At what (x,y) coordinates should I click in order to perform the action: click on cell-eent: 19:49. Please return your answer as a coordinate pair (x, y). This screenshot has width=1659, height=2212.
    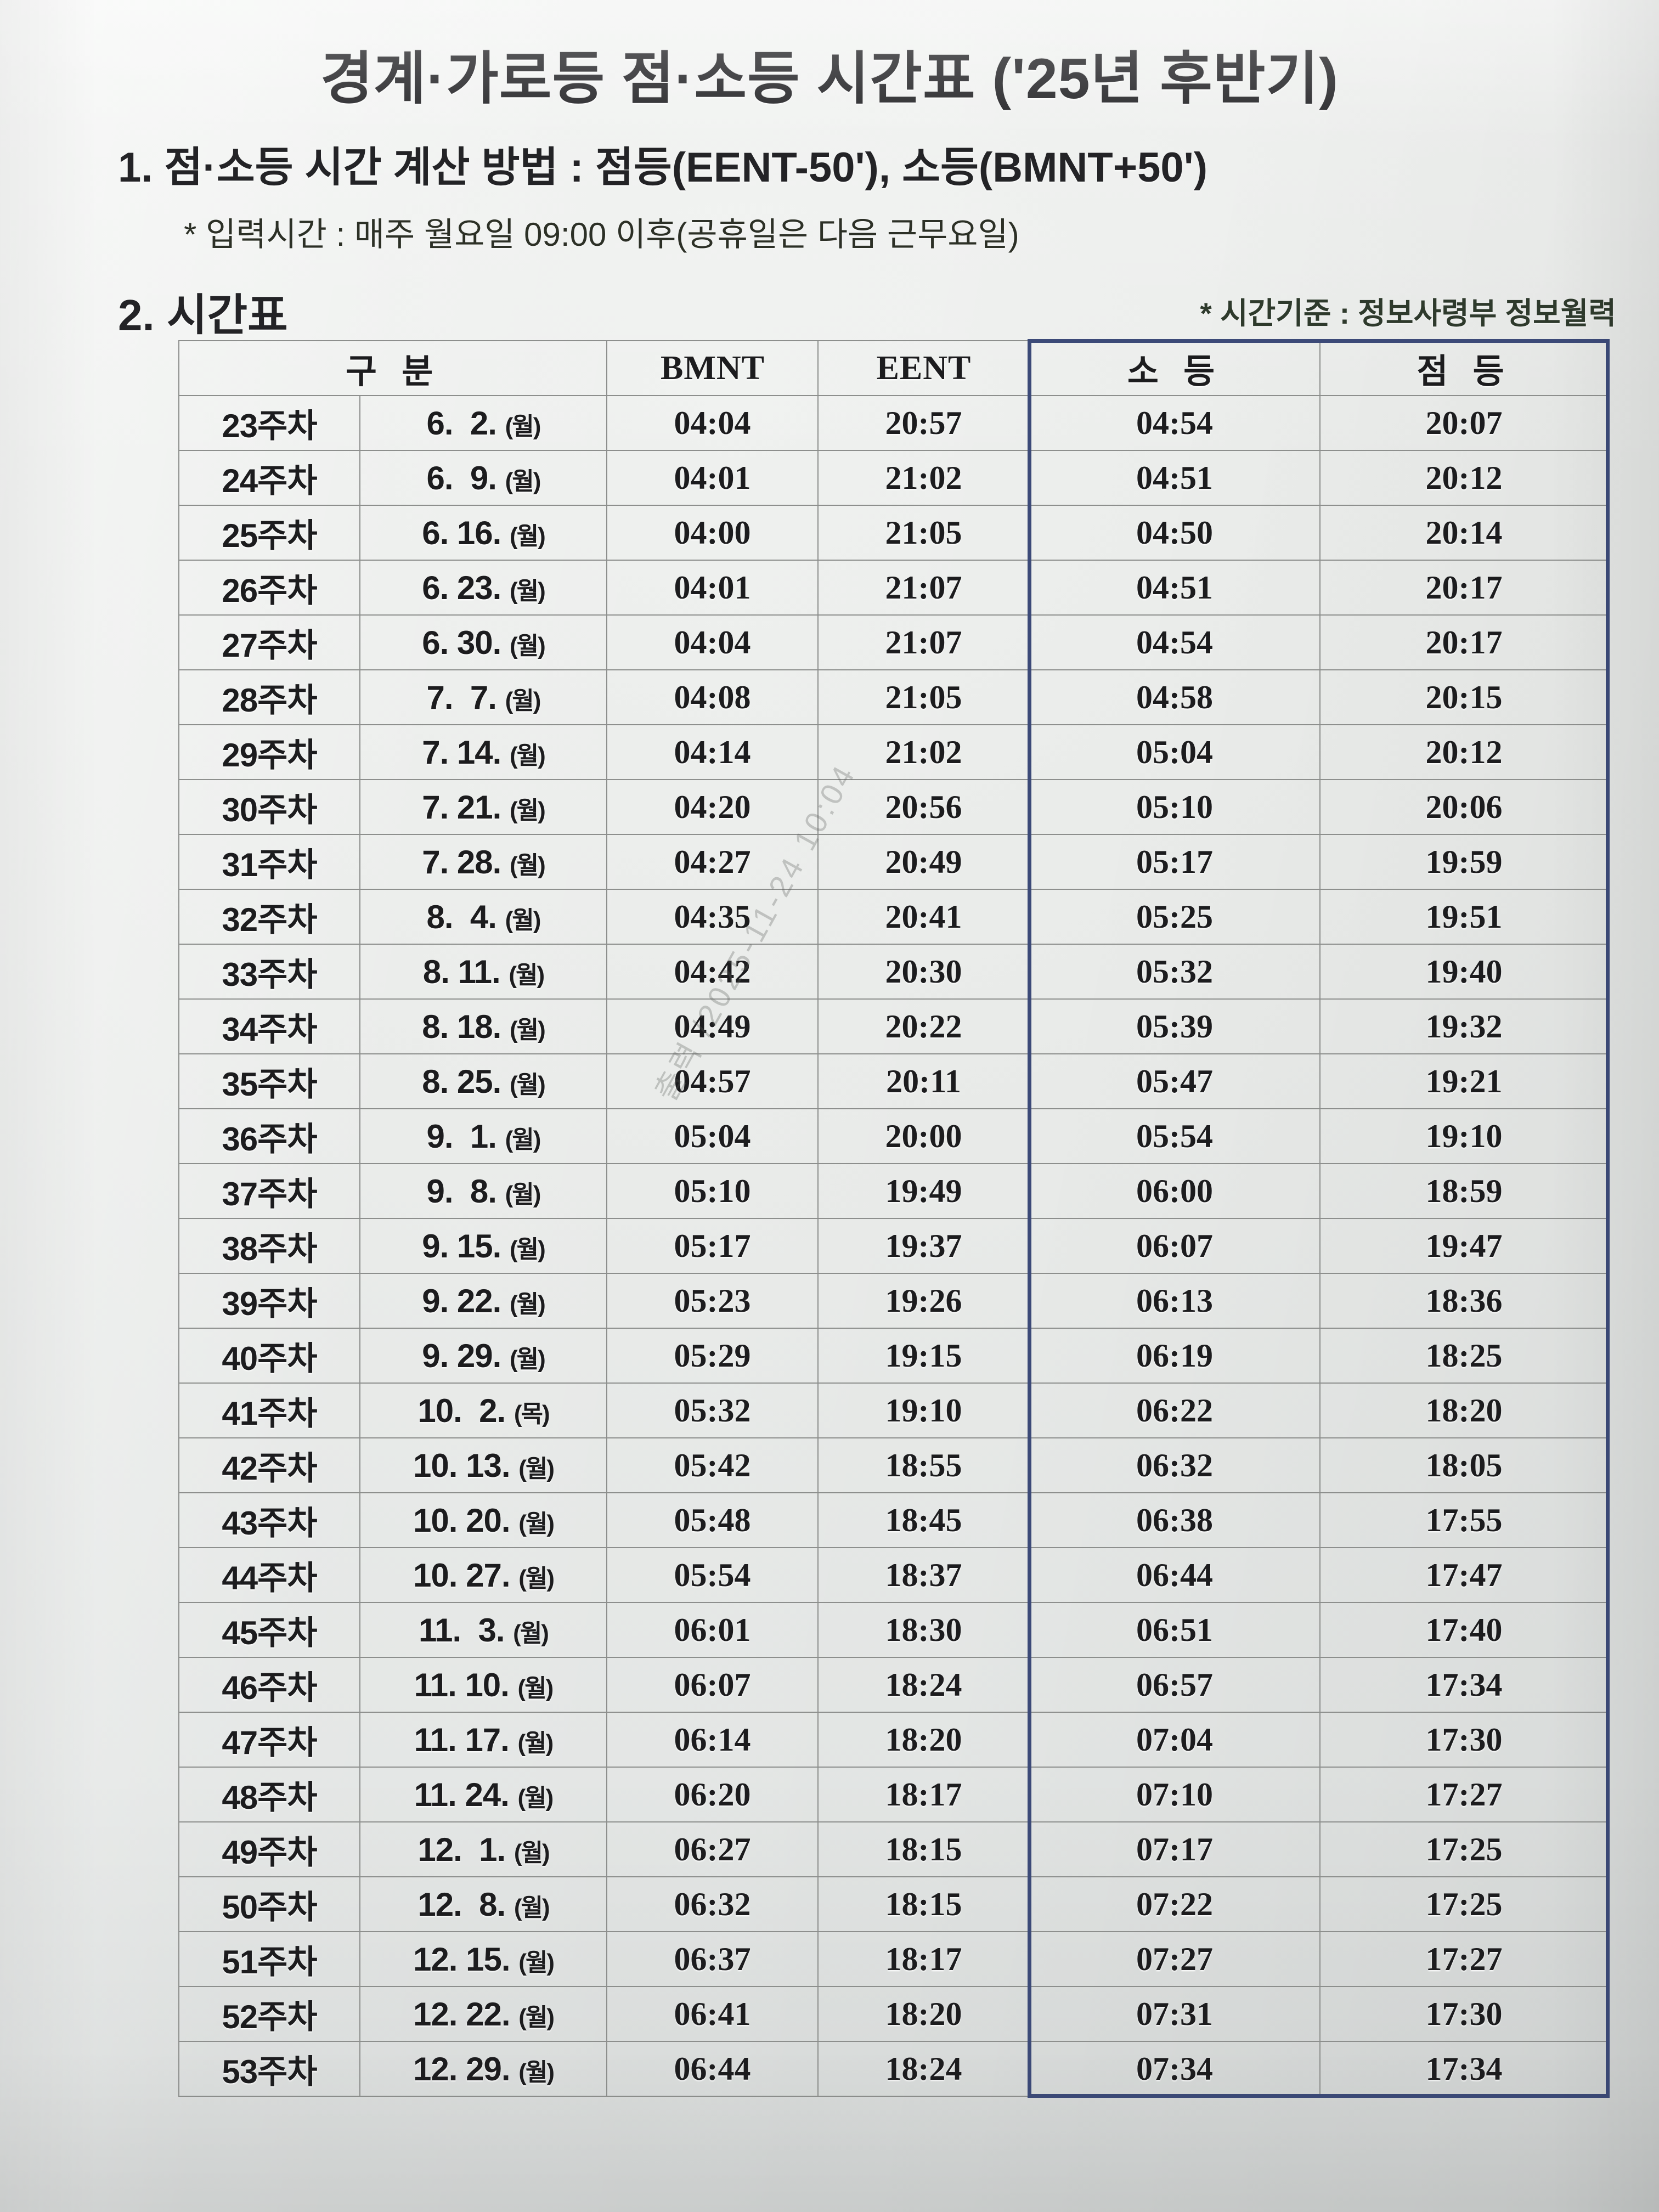
    Looking at the image, I should click on (924, 1191).